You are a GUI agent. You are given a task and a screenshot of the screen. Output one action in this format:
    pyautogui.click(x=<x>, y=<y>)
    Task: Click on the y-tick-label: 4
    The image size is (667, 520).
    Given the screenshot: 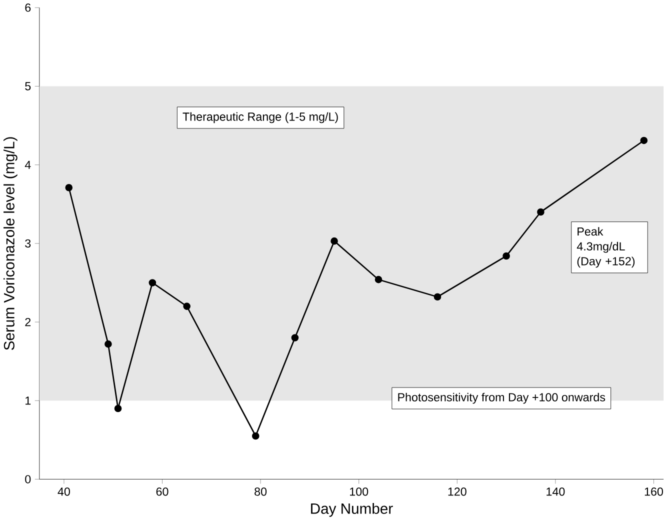 What is the action you would take?
    pyautogui.click(x=27, y=164)
    